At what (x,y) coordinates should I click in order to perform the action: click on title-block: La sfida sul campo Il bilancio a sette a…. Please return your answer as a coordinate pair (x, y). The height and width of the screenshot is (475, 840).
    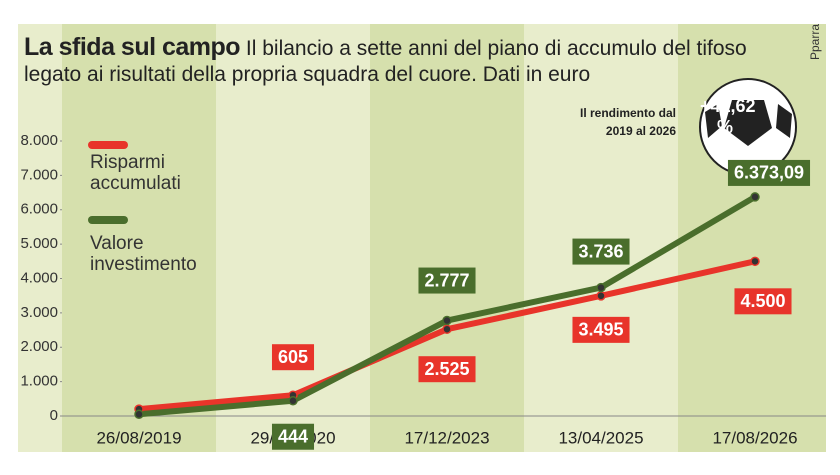
    Looking at the image, I should click on (404, 61).